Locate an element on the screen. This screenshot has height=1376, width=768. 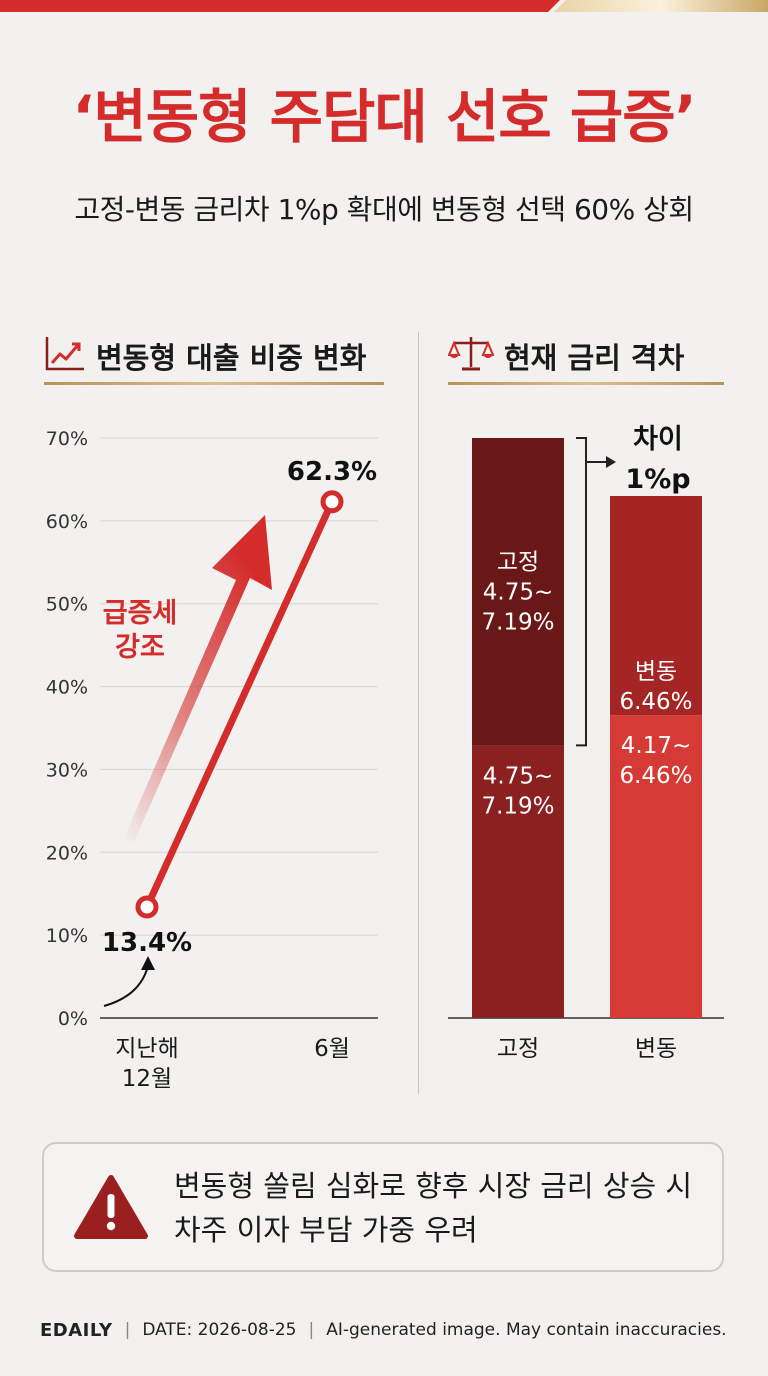
segment-label: 4.75~ 7.19% is located at coordinates (517, 791).